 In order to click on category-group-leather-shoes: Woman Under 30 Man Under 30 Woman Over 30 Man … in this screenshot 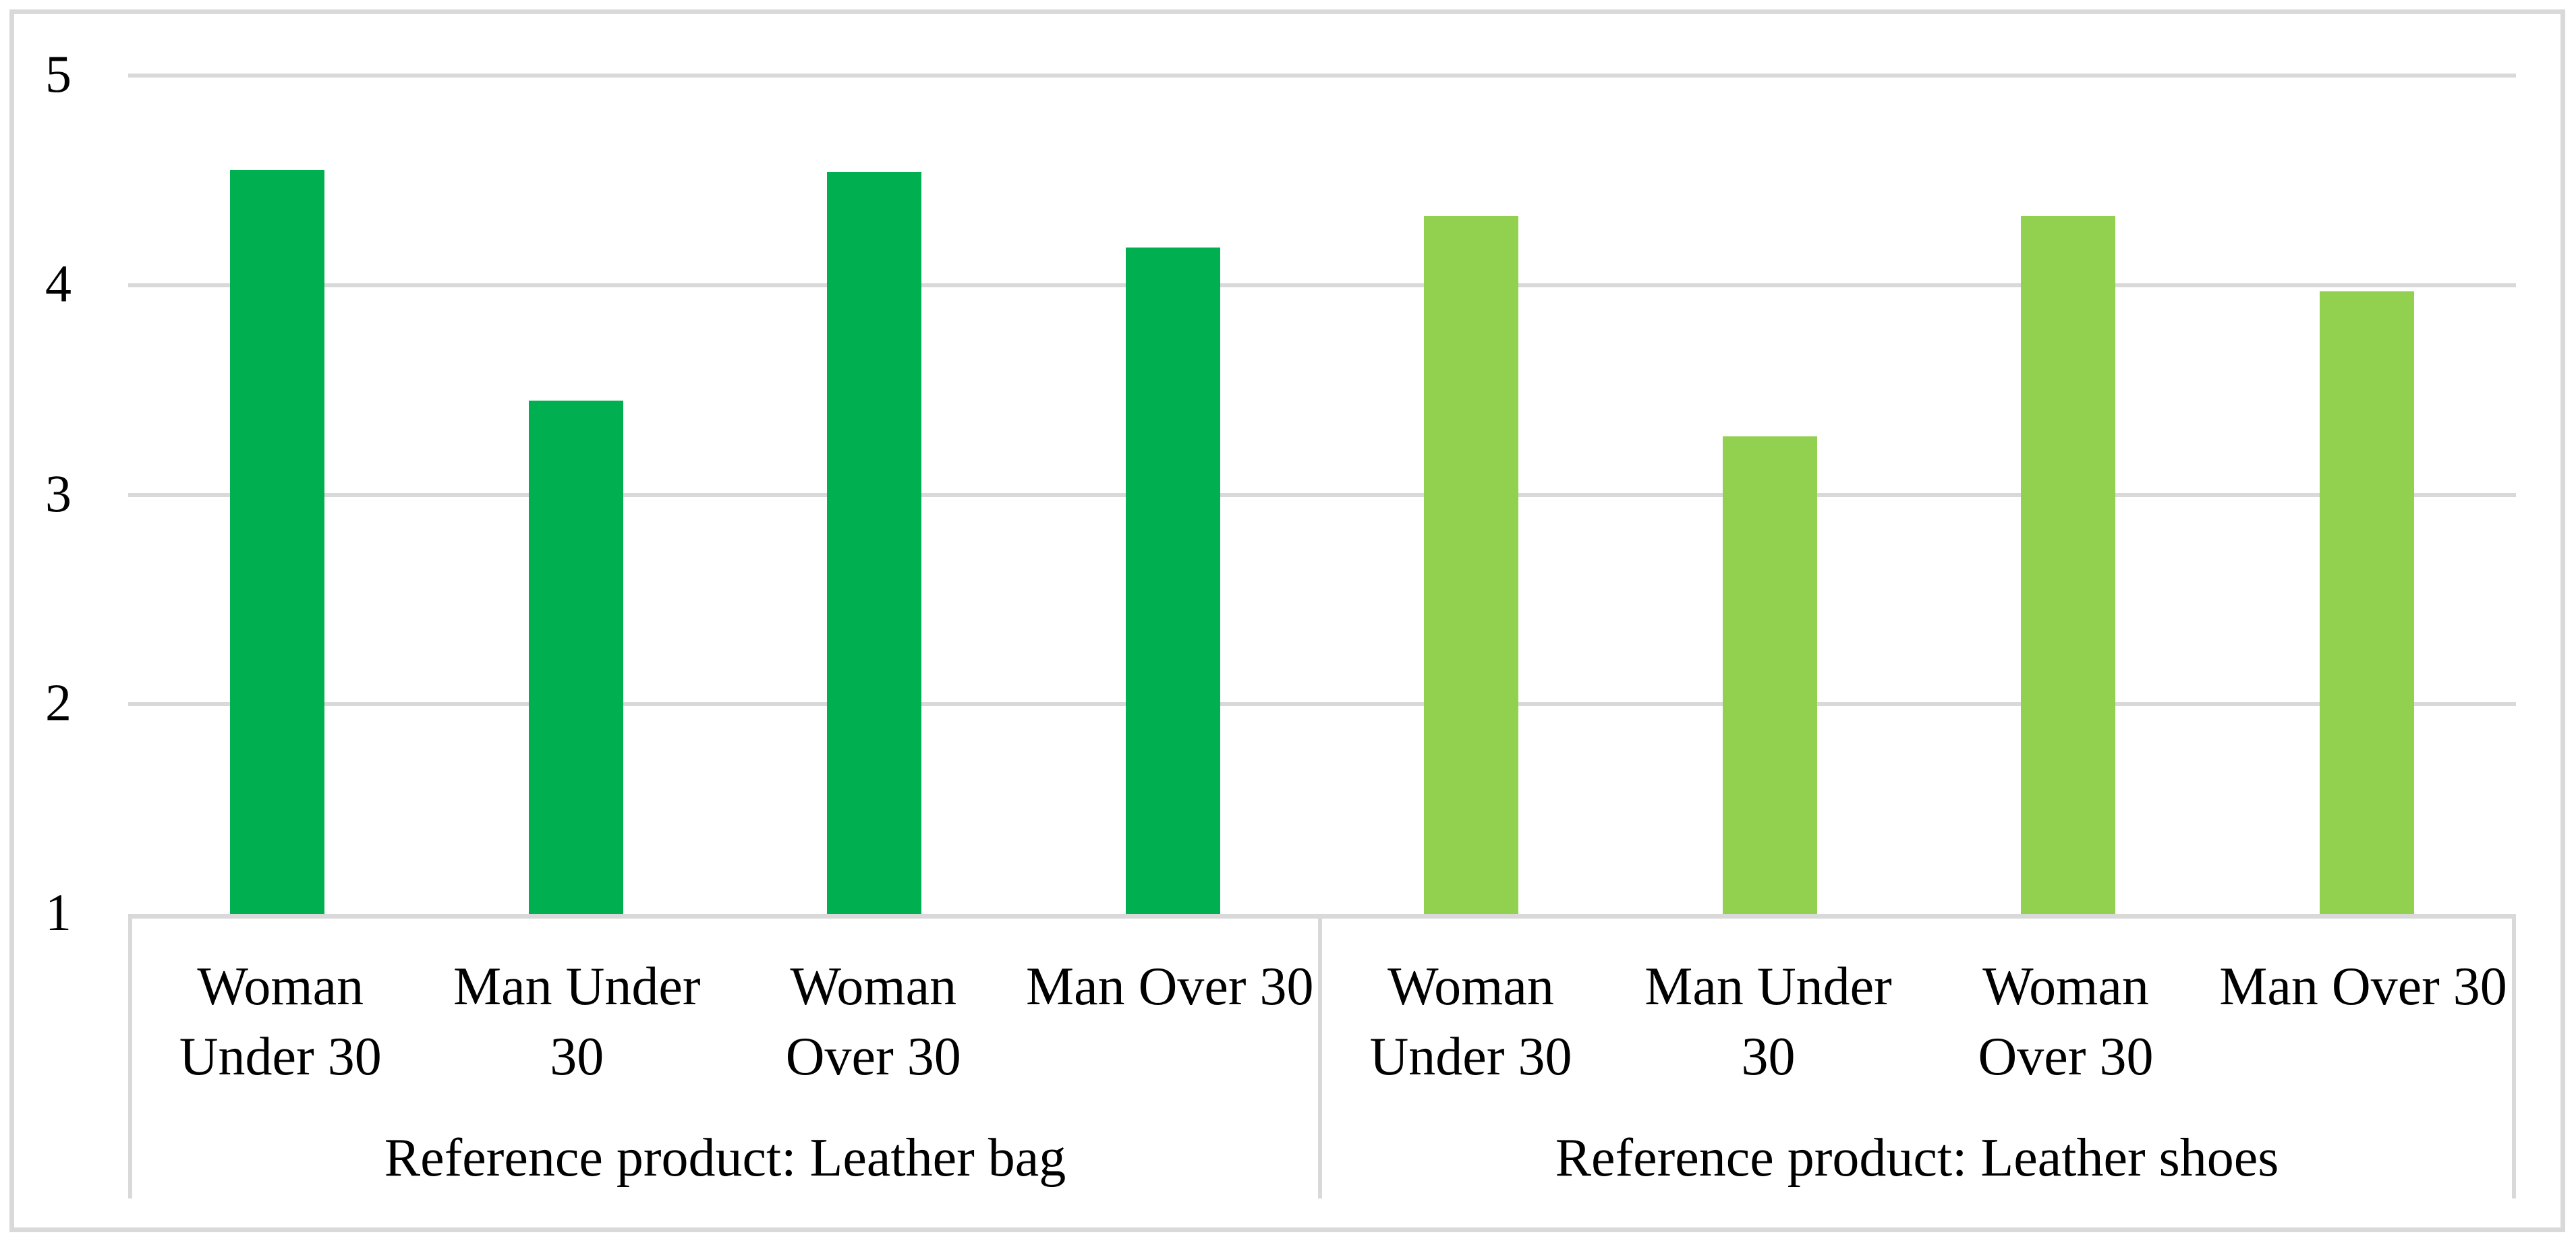, I will do `click(1917, 1058)`.